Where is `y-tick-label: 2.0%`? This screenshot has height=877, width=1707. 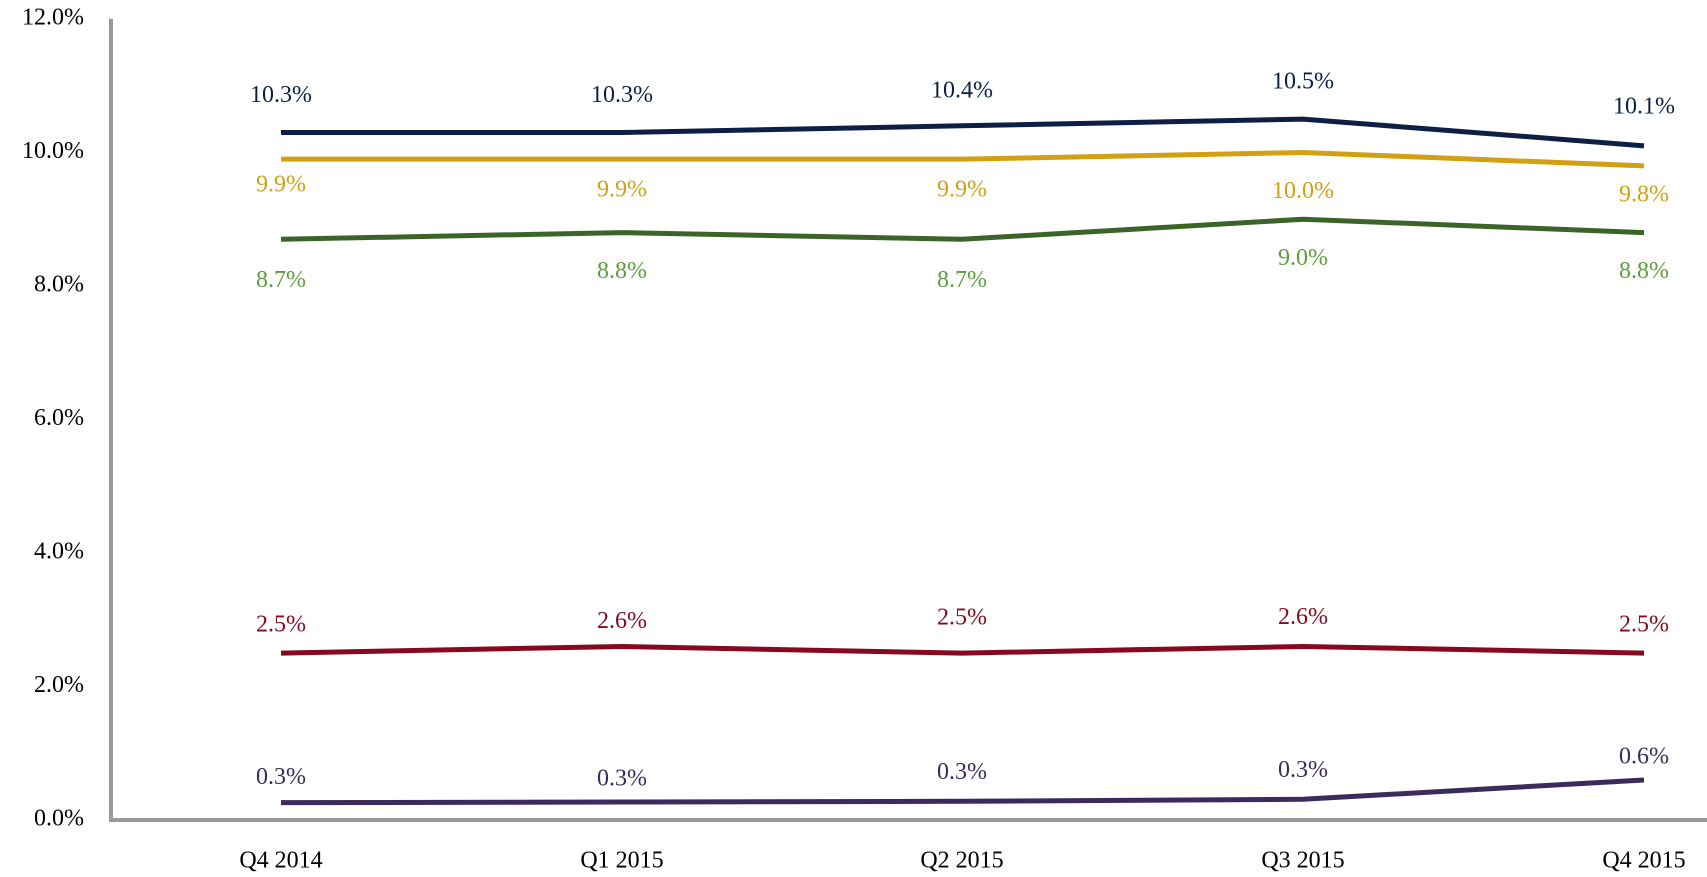 y-tick-label: 2.0% is located at coordinates (59, 685).